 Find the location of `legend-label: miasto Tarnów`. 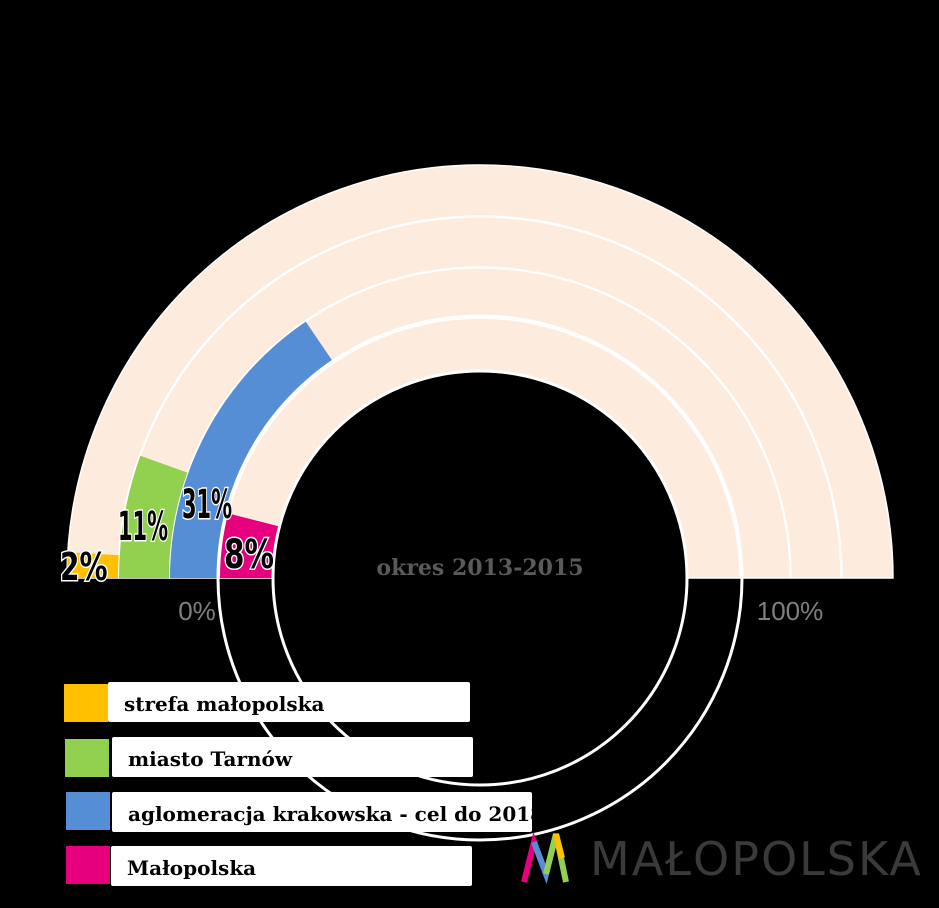

legend-label: miasto Tarnów is located at coordinates (210, 759).